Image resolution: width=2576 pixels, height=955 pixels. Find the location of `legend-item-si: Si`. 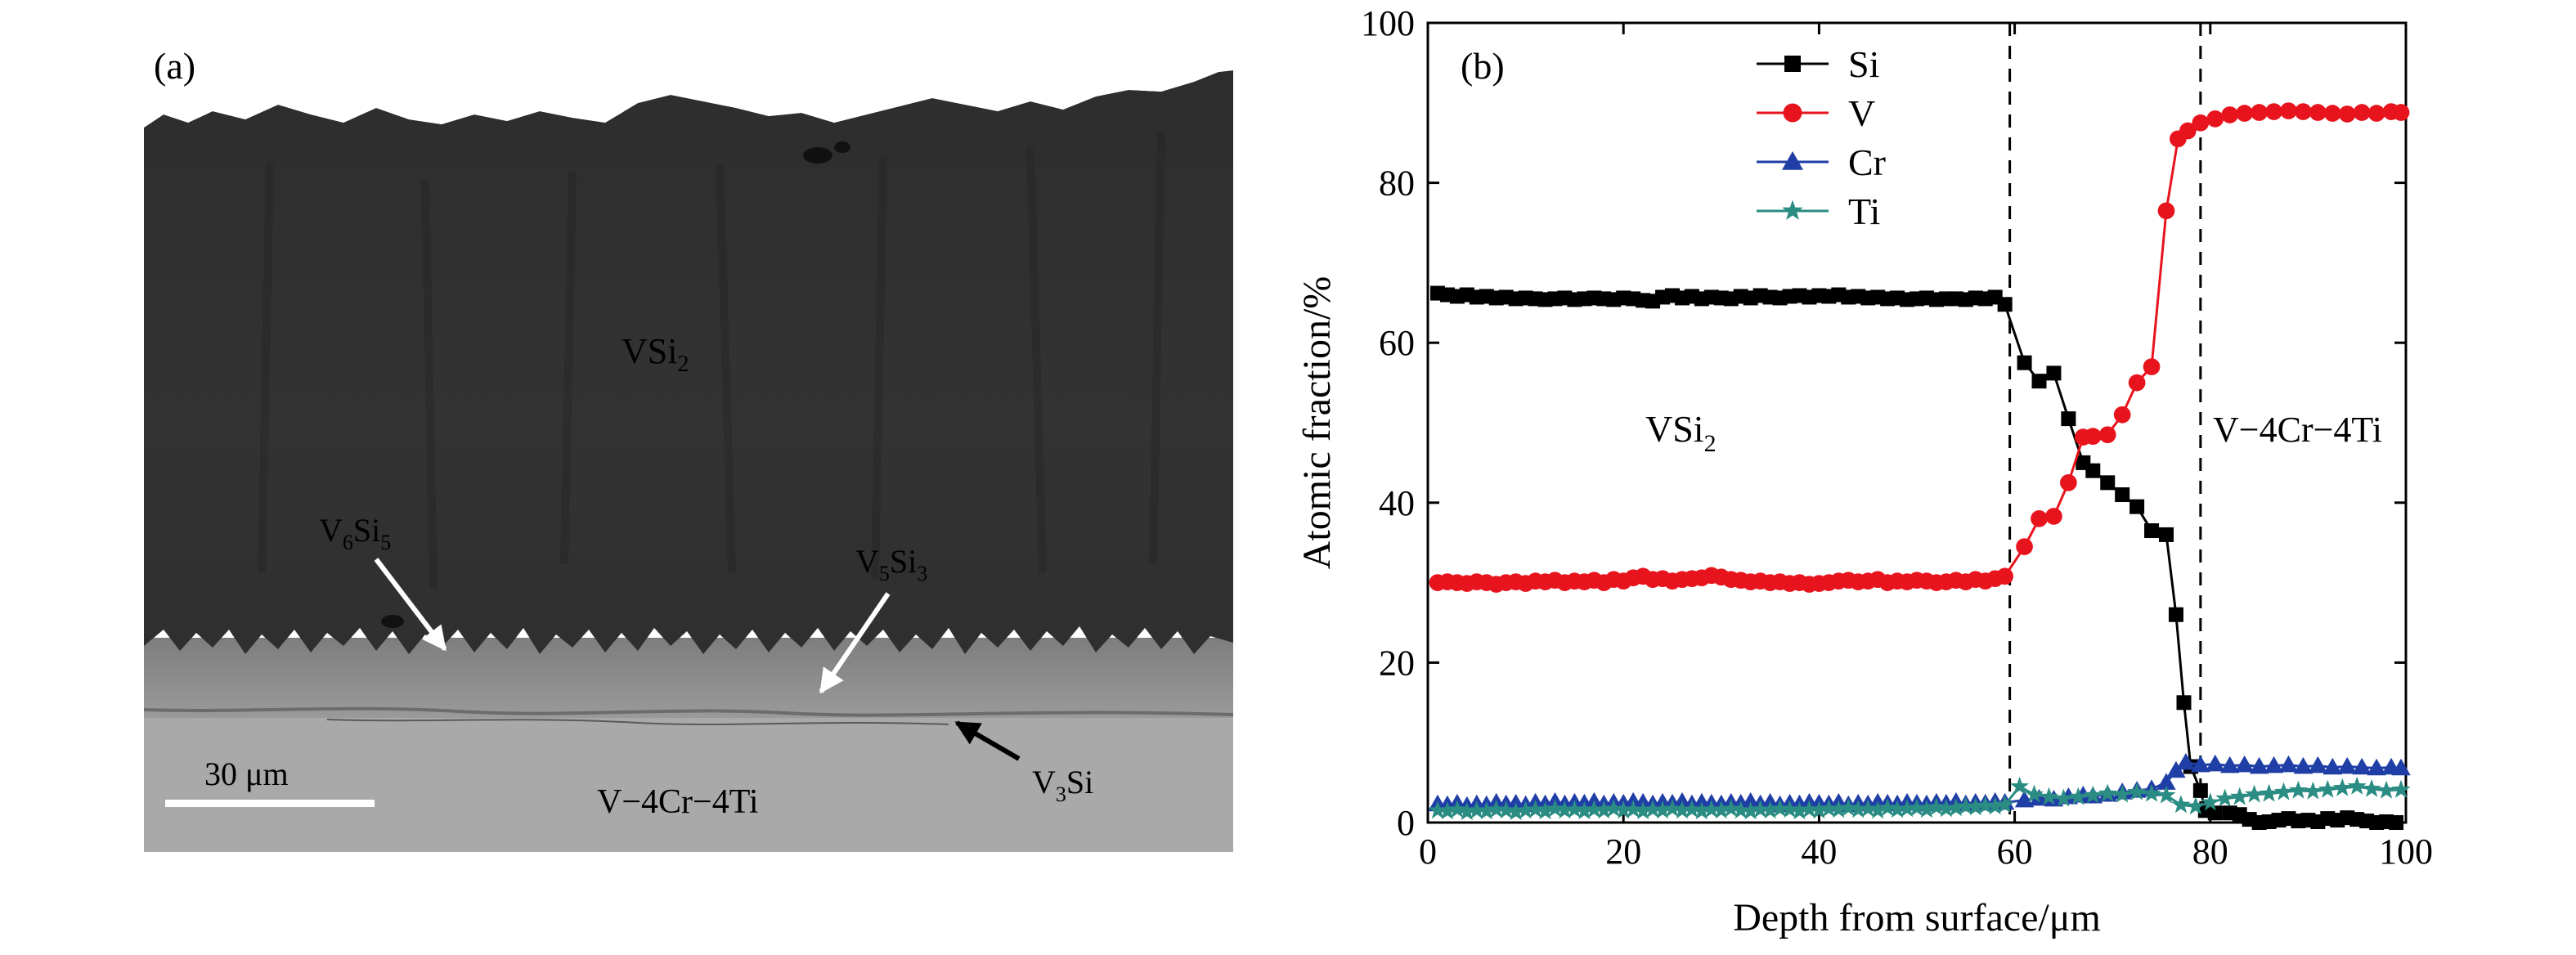

legend-item-si: Si is located at coordinates (1818, 64).